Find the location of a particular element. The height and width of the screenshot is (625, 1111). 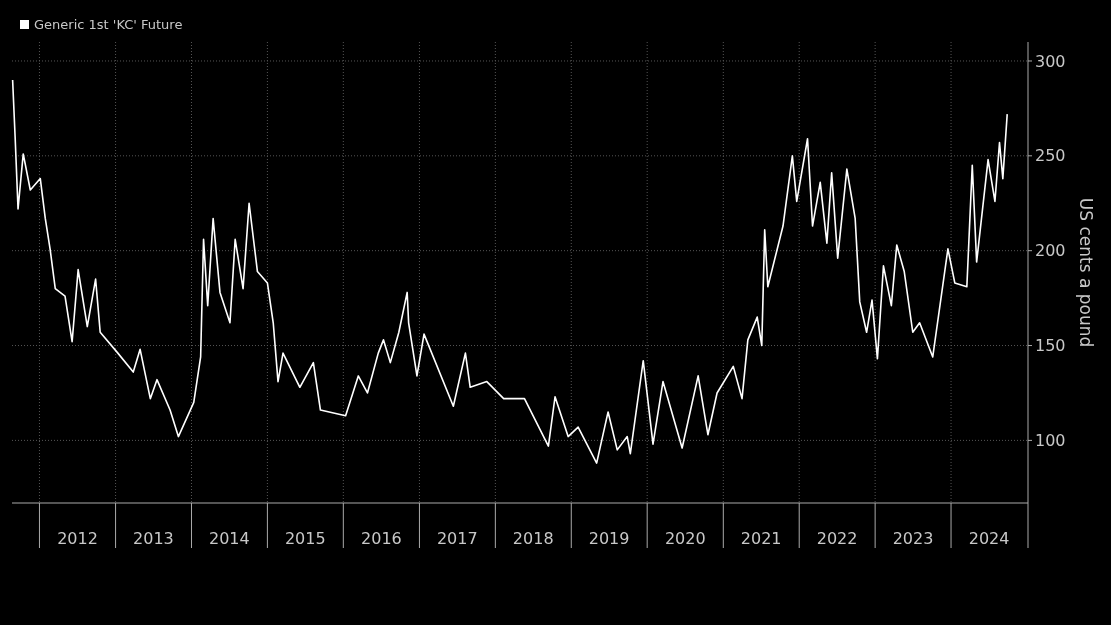

x-tick-label: 2018 is located at coordinates (533, 538).